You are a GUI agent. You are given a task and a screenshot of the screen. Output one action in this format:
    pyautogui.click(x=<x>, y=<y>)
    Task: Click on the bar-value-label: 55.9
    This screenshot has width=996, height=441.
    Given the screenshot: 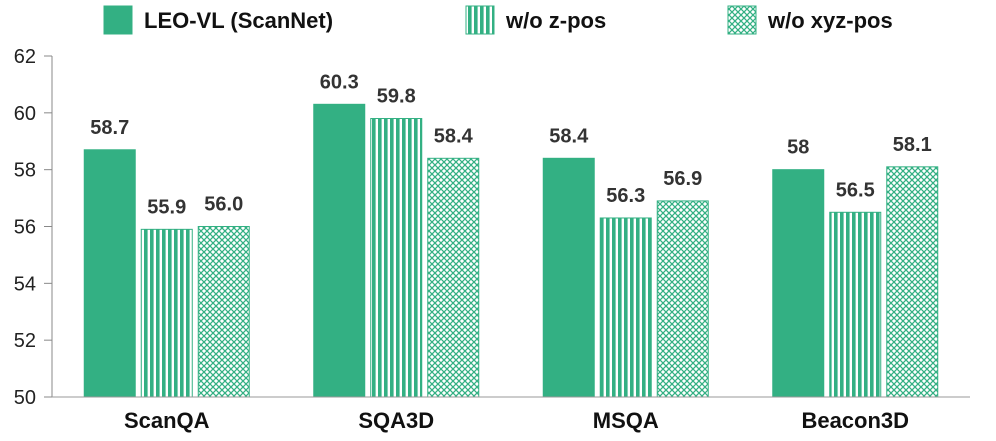 What is the action you would take?
    pyautogui.click(x=166, y=207)
    